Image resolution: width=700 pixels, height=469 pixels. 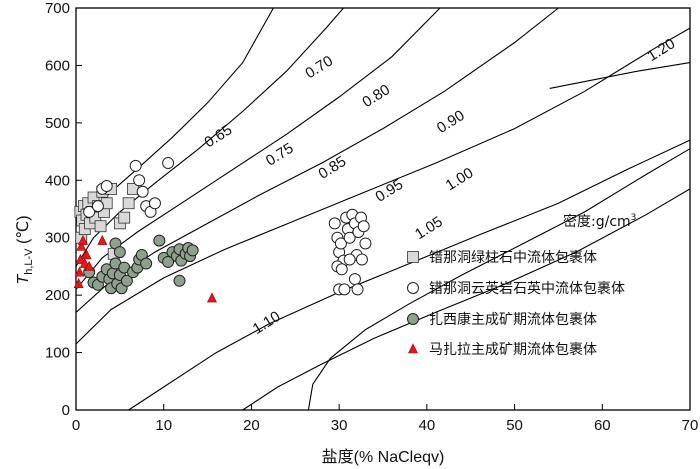 What do you see at coordinates (460, 179) in the screenshot?
I see `isochore-label: 1.00` at bounding box center [460, 179].